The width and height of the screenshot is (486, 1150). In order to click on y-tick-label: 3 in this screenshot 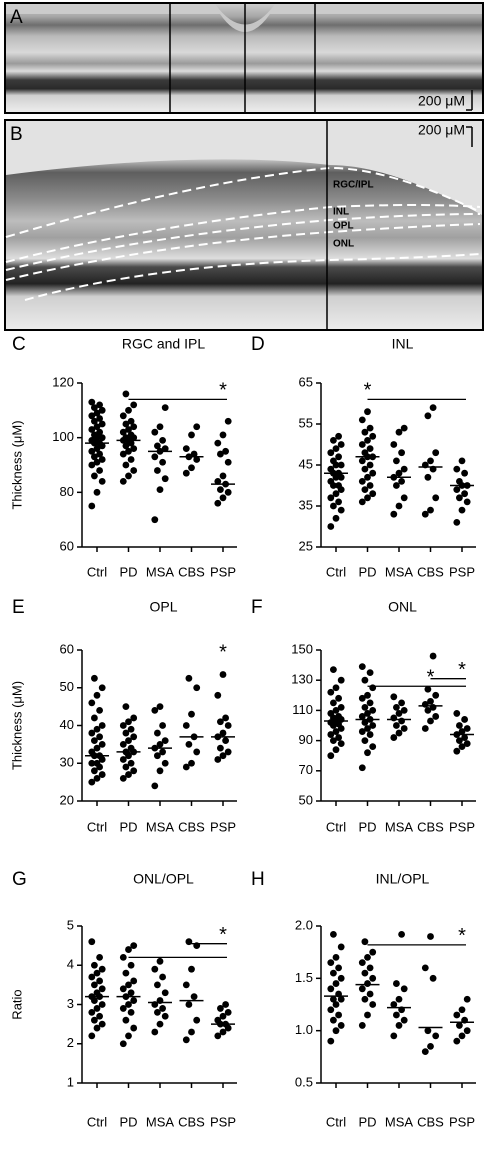, I will do `click(70, 1003)`.